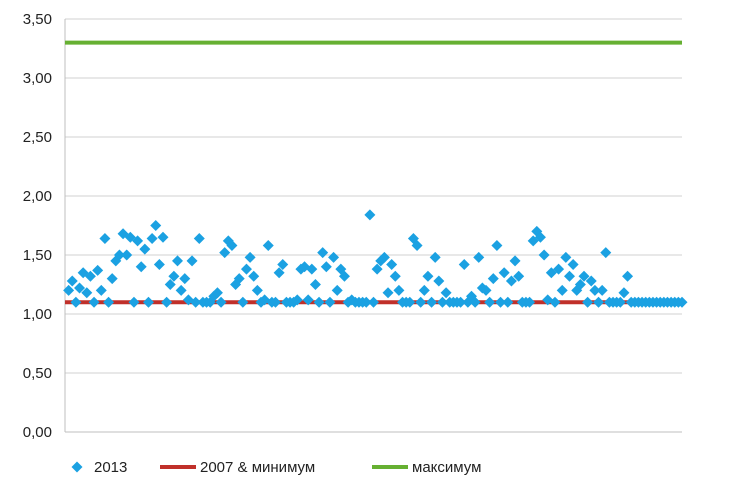 The height and width of the screenshot is (495, 732). I want to click on legend-marker-diamond, so click(77, 467).